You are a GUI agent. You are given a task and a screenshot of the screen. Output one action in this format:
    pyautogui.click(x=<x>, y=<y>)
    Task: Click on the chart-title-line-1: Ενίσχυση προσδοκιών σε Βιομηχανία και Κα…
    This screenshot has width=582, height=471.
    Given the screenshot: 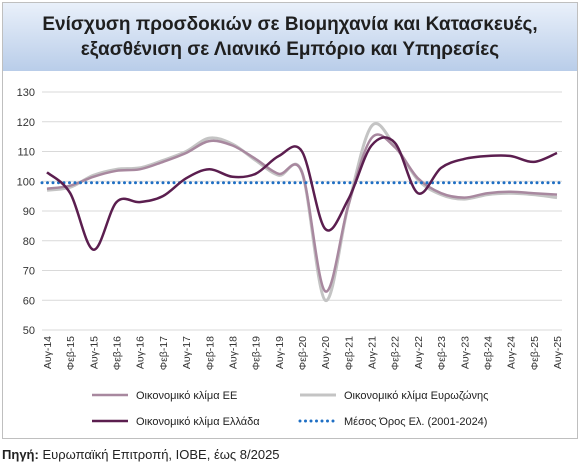 What is the action you would take?
    pyautogui.click(x=290, y=24)
    